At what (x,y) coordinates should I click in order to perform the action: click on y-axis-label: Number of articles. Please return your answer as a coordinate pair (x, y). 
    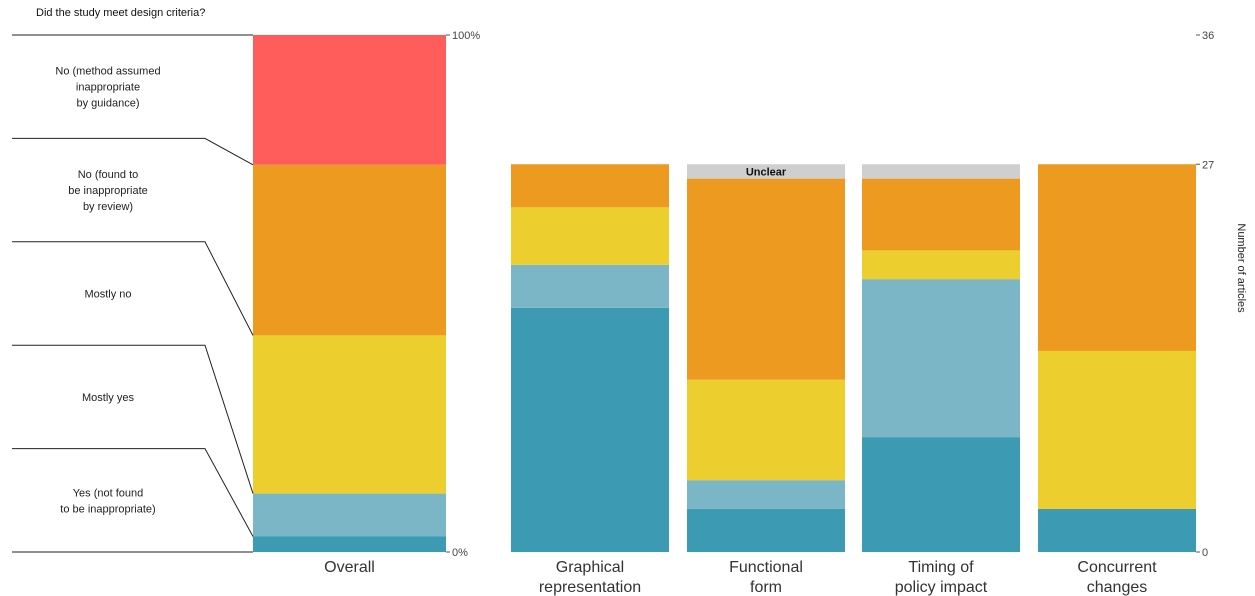
    Looking at the image, I should click on (1241, 268).